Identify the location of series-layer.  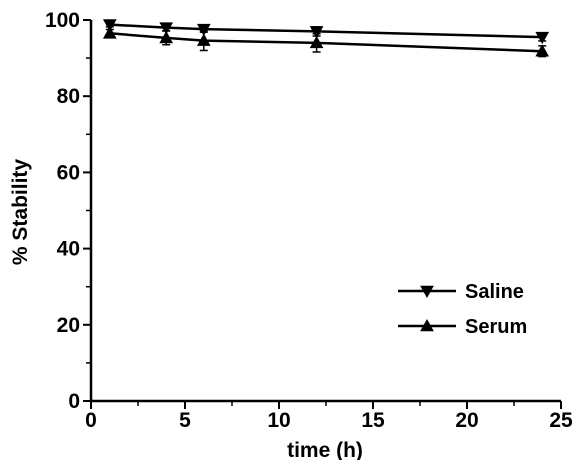
(326, 38).